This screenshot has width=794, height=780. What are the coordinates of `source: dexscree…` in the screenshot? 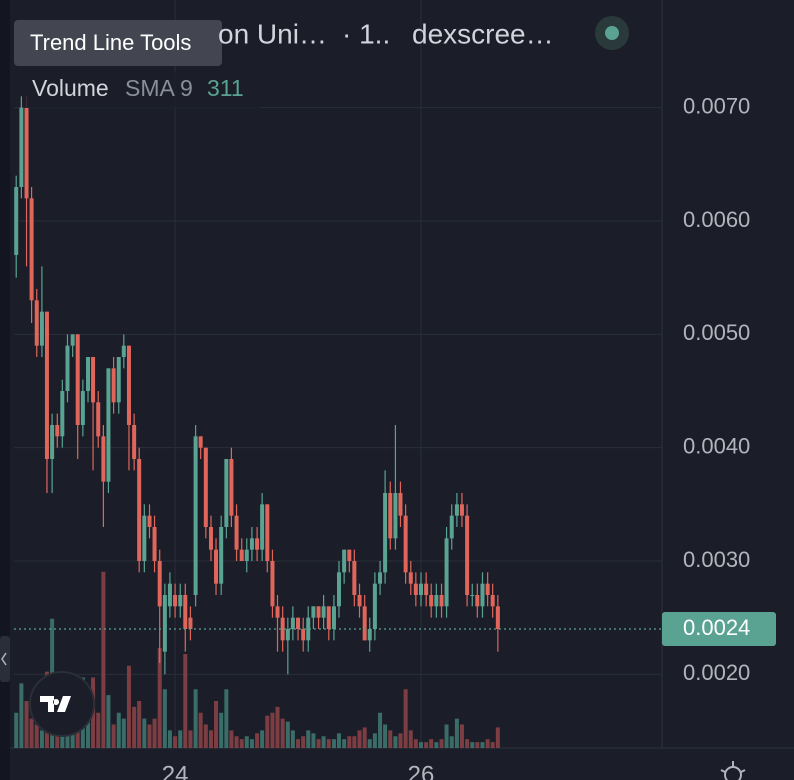 It's located at (483, 33).